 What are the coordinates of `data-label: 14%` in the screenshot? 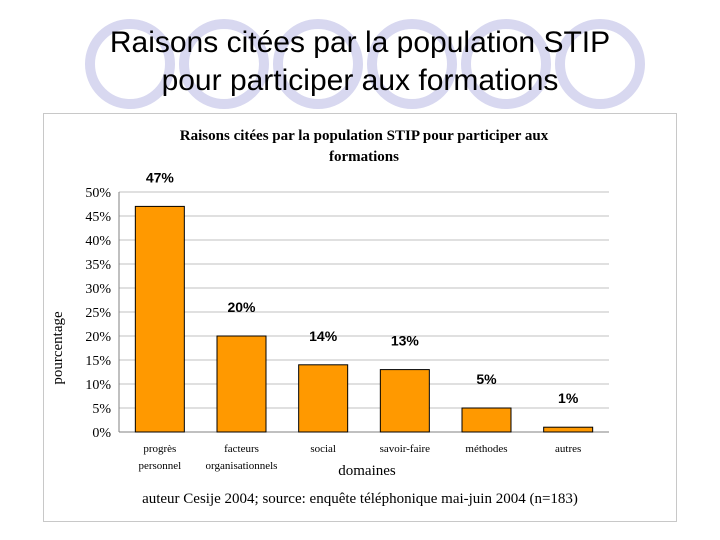 It's located at (323, 336).